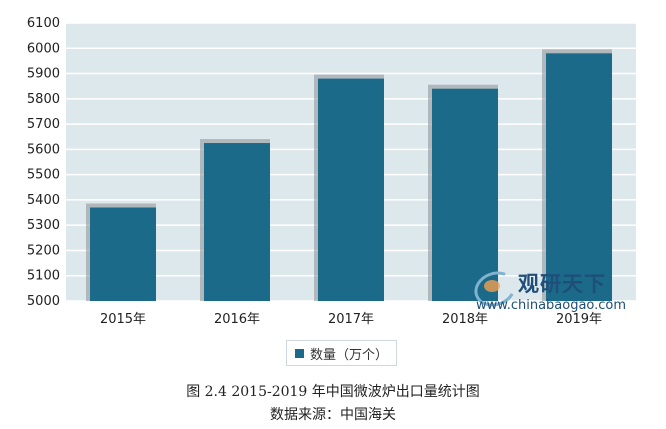 The image size is (666, 429). What do you see at coordinates (43, 200) in the screenshot?
I see `y-tick-label: 5400` at bounding box center [43, 200].